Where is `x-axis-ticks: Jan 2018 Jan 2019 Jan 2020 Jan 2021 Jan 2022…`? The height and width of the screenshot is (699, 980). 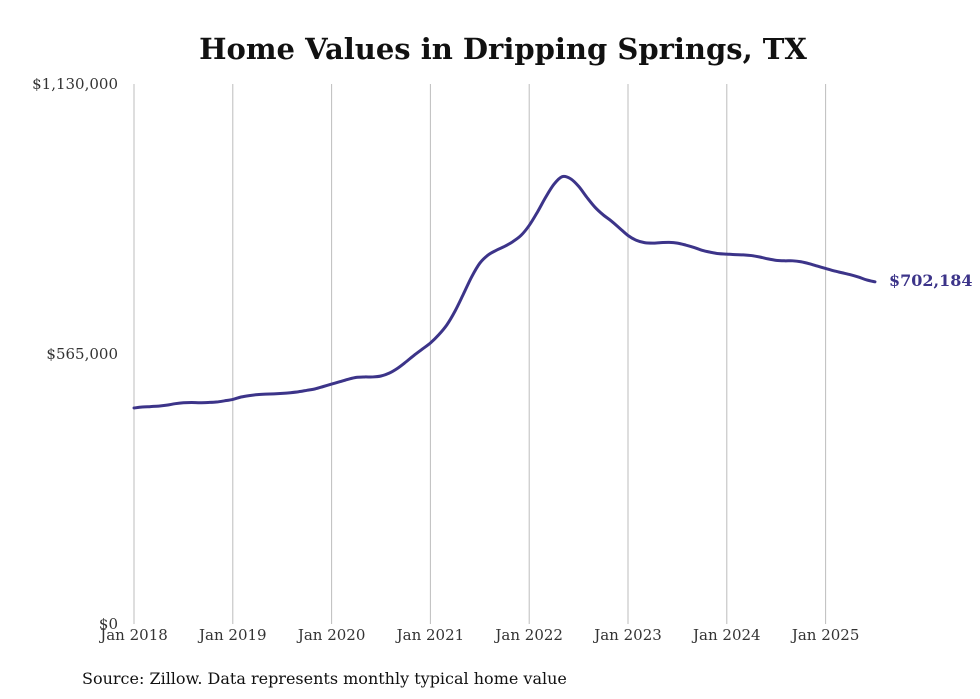
x-axis-ticks: Jan 2018 Jan 2019 Jan 2020 Jan 2021 Jan 2022… is located at coordinates (478, 635).